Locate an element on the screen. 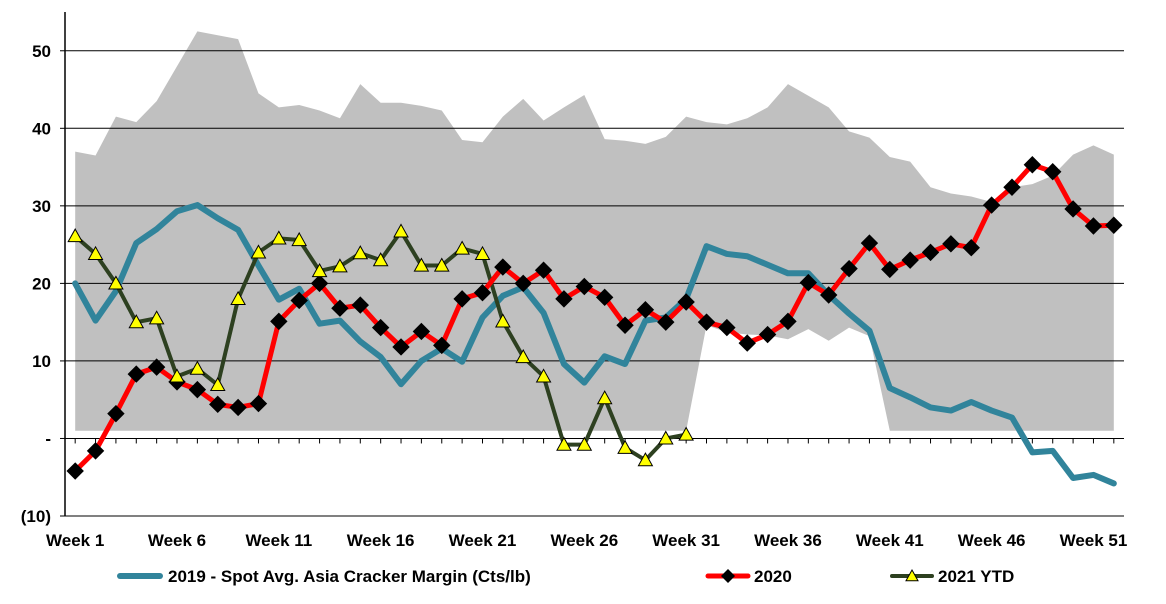  legend-label: 2020 is located at coordinates (773, 576).